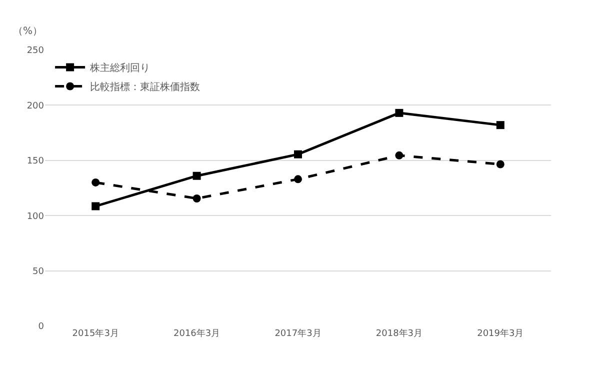 The image size is (601, 366). I want to click on y-axis-title: （%）, so click(28, 31).